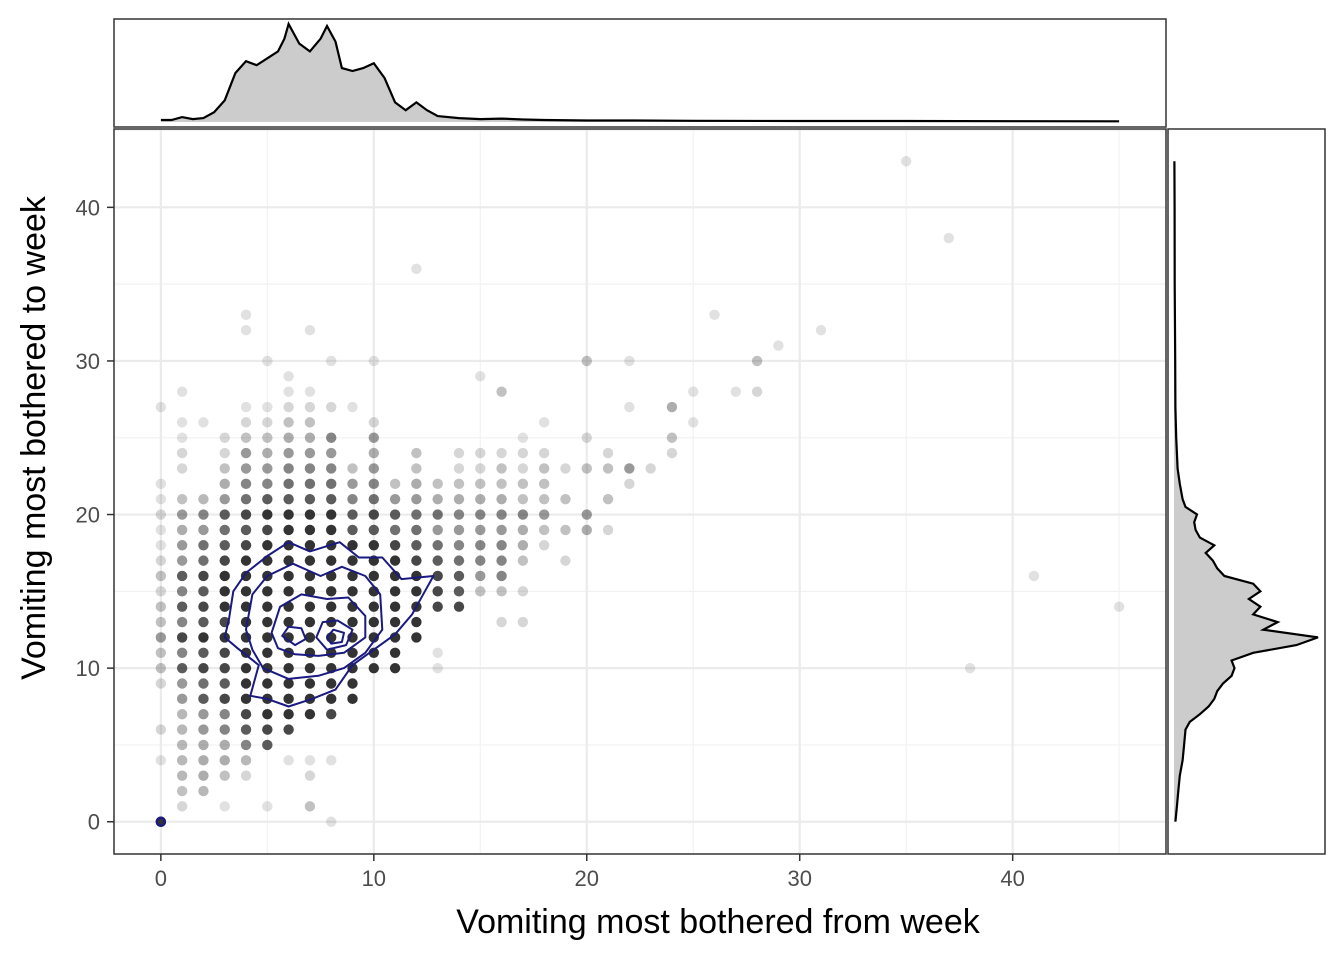  What do you see at coordinates (88, 668) in the screenshot?
I see `y-tick-label: 10` at bounding box center [88, 668].